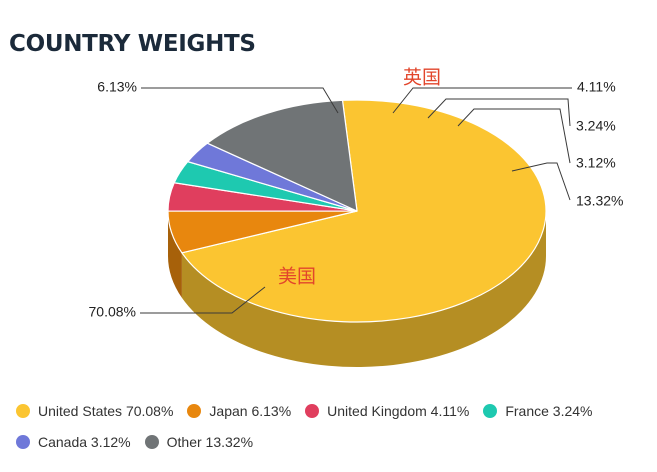 The width and height of the screenshot is (657, 472). I want to click on data-label-other: 13.32%, so click(599, 201).